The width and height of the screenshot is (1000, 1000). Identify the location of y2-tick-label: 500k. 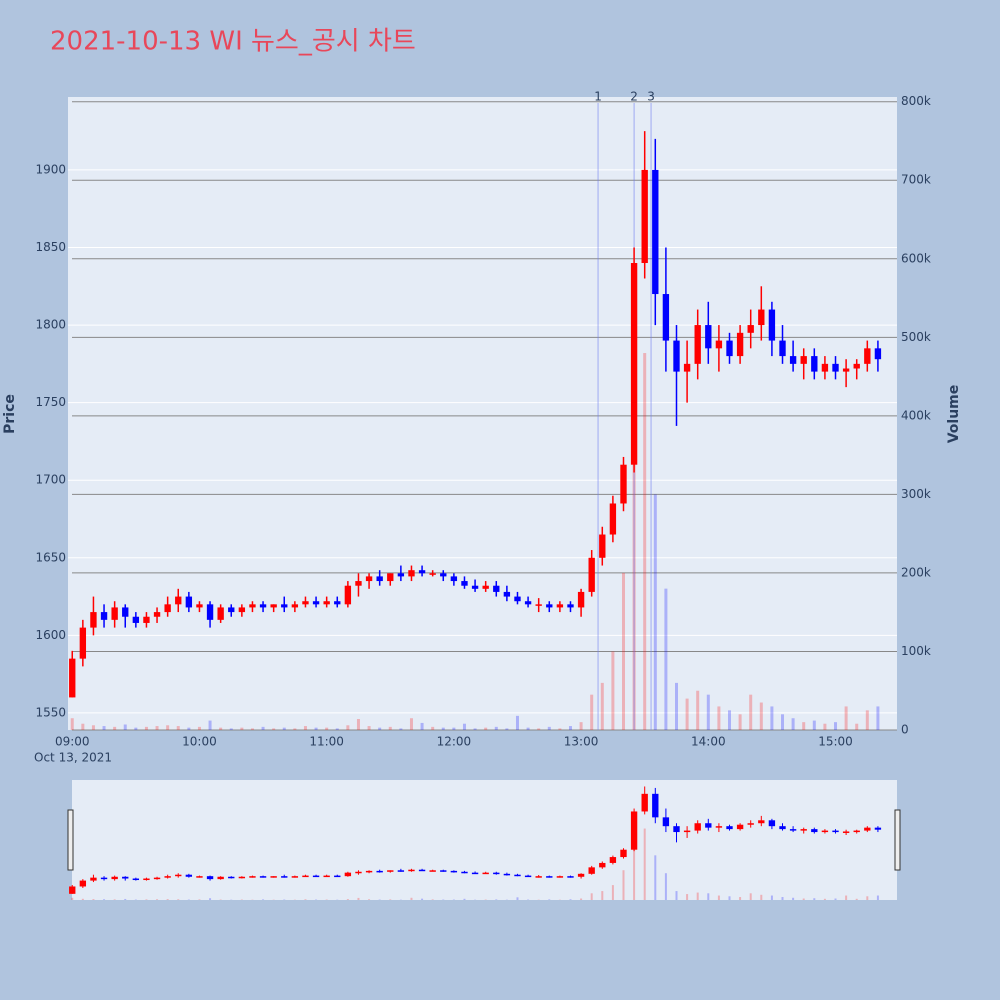
(916, 337).